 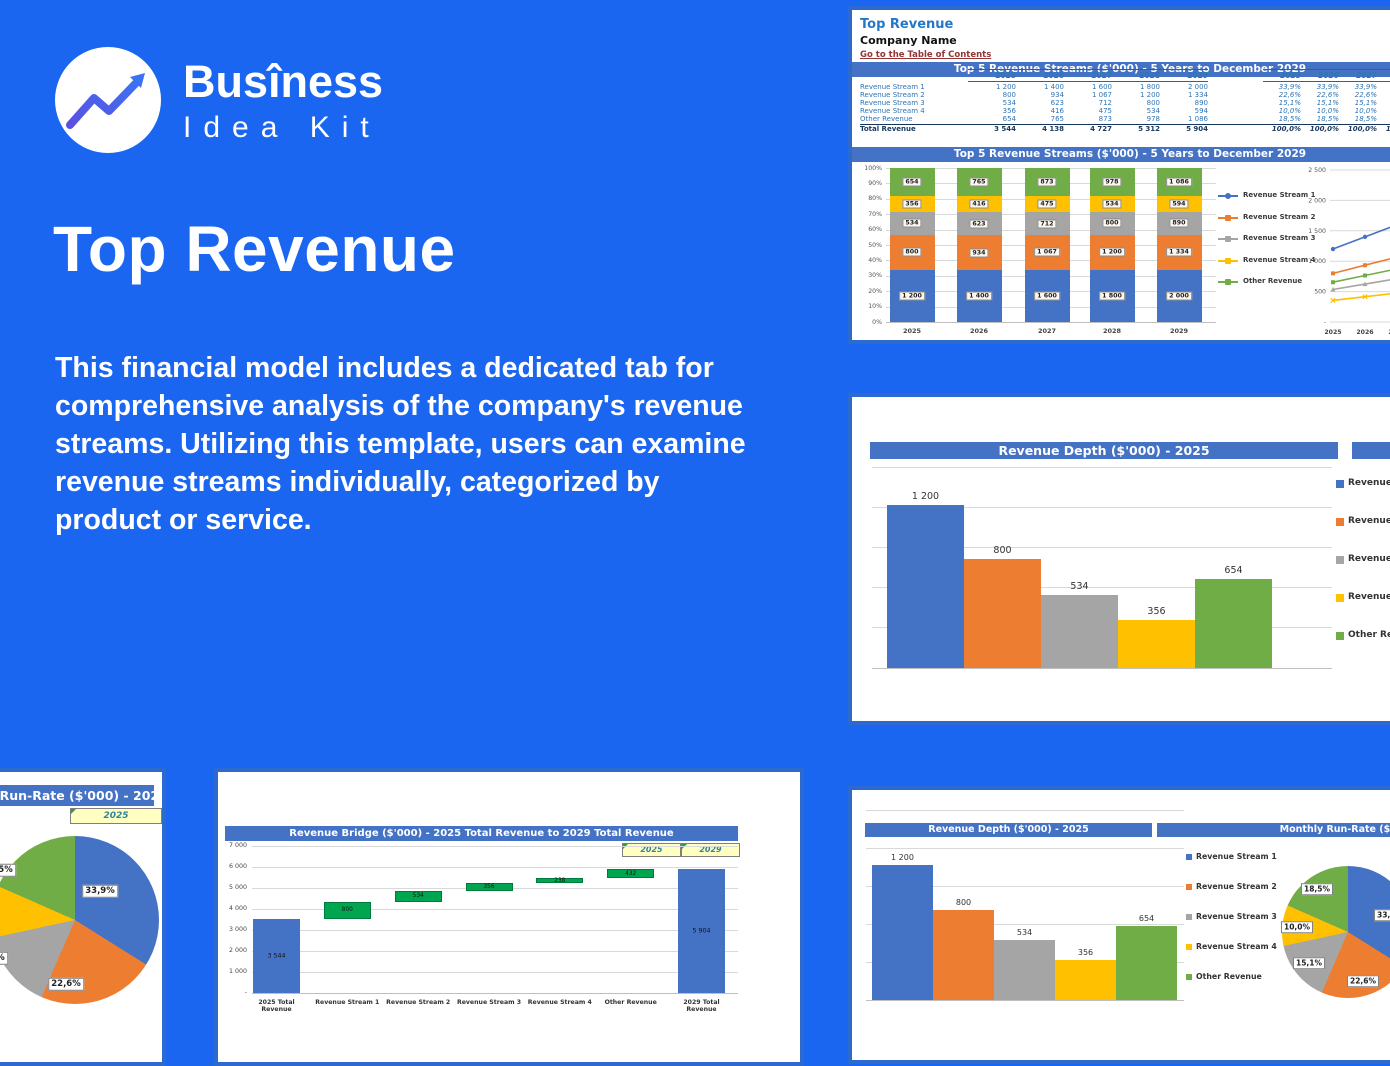 I want to click on year-selector-value: 2025, so click(x=116, y=816).